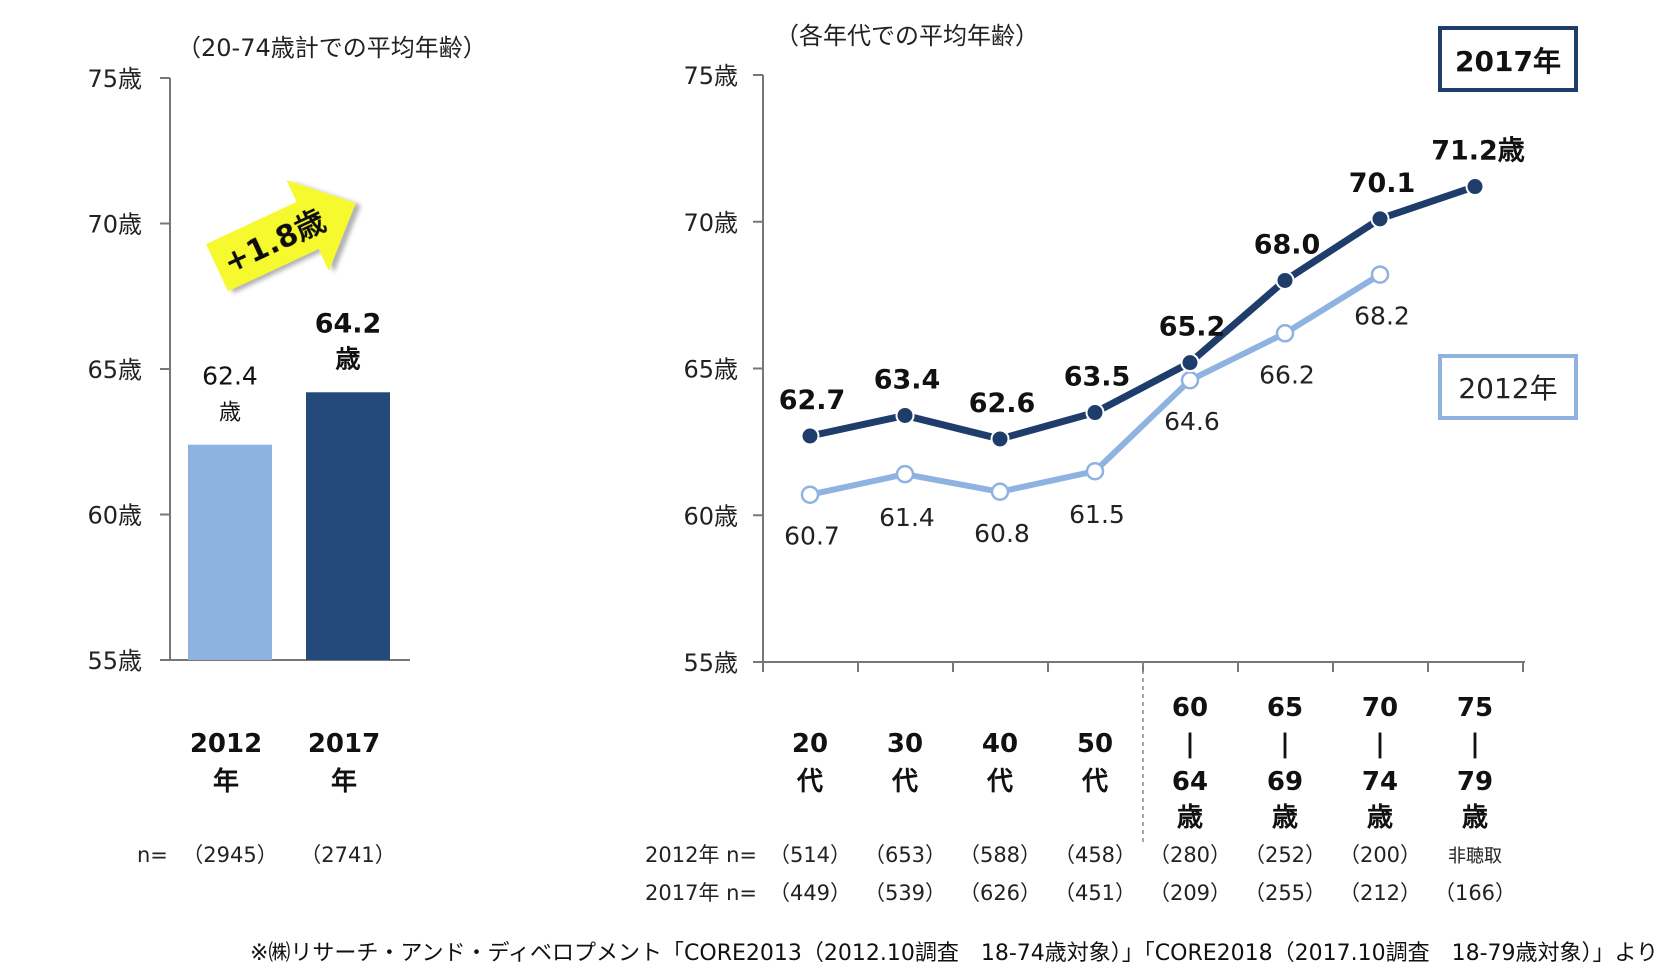 This screenshot has width=1659, height=980. What do you see at coordinates (226, 744) in the screenshot?
I see `x-category-label: 2012` at bounding box center [226, 744].